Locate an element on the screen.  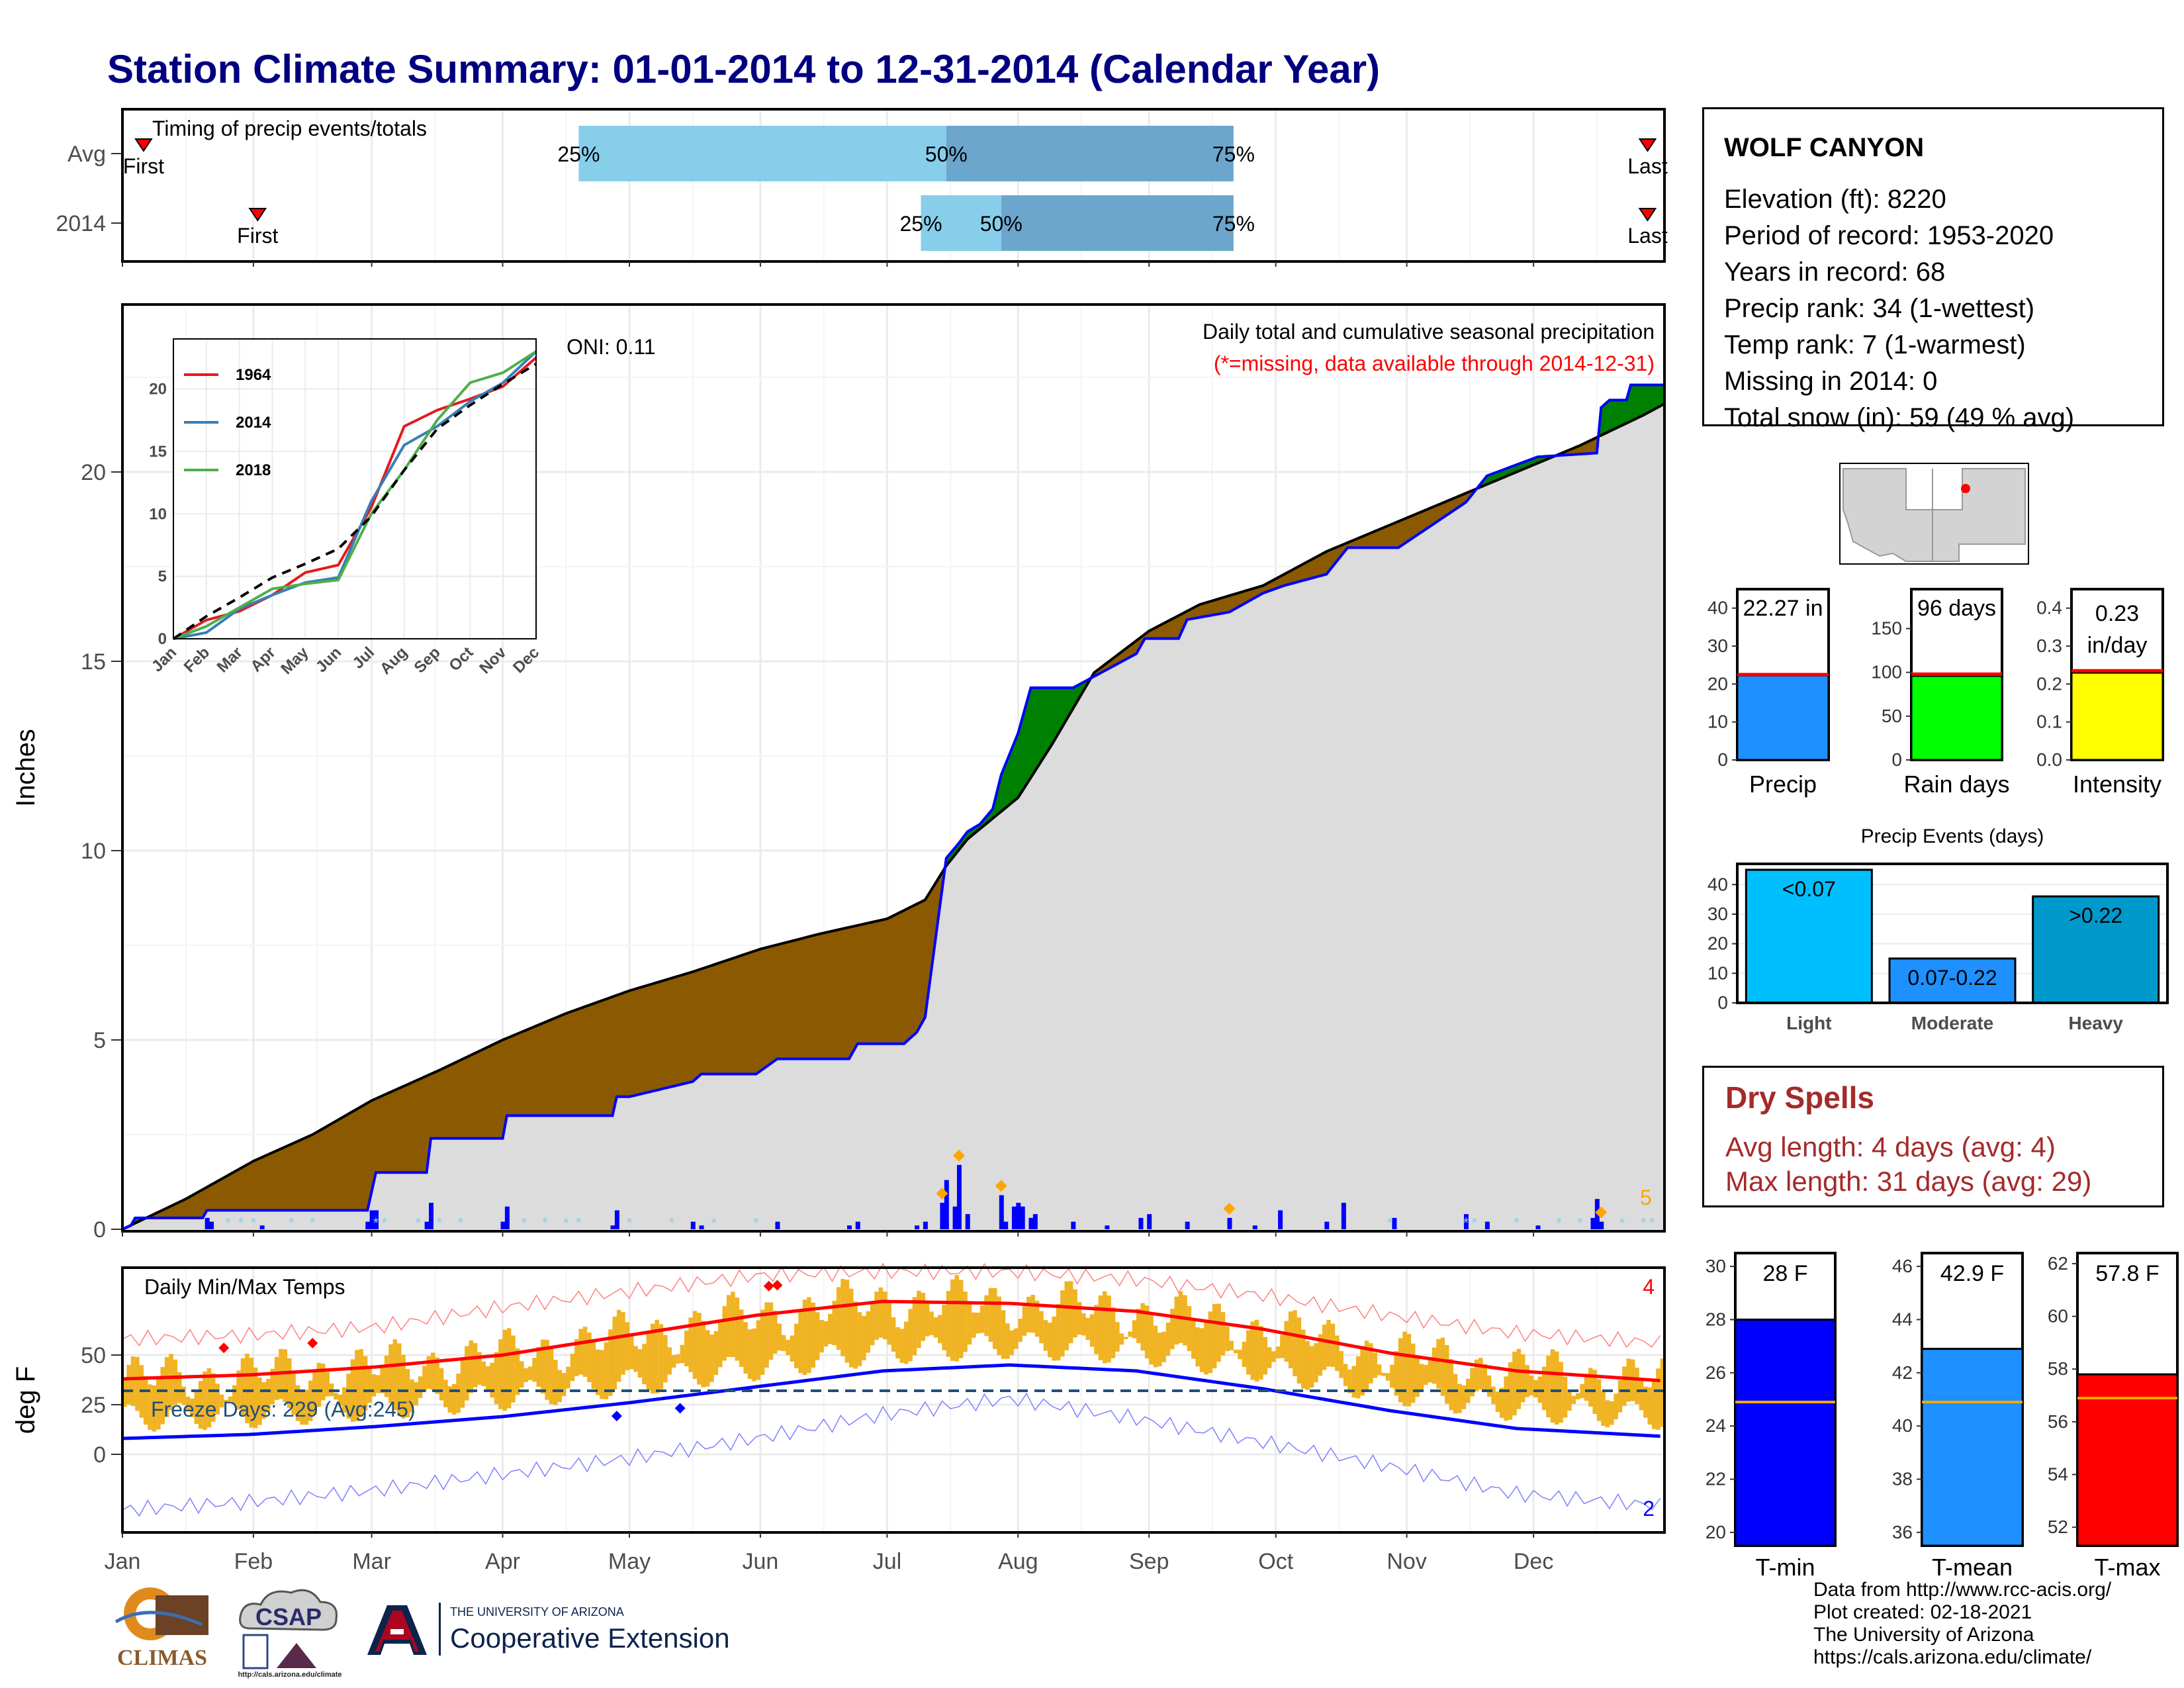
events-title: Precip Events (days) is located at coordinates (1952, 836).